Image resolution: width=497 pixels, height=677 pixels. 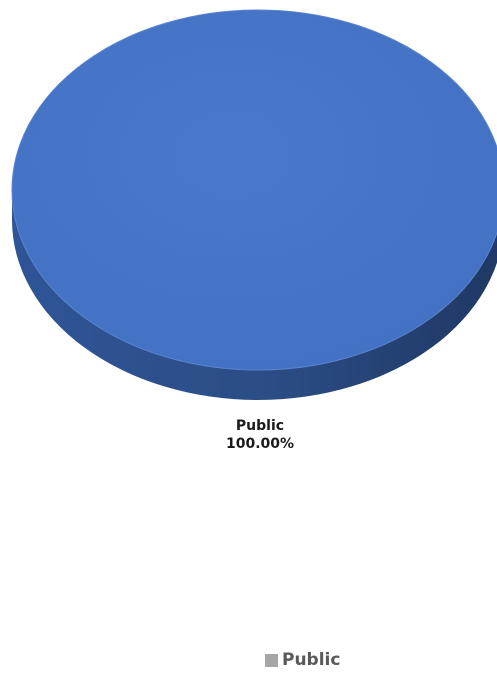 I want to click on legend-swatch, so click(x=271, y=660).